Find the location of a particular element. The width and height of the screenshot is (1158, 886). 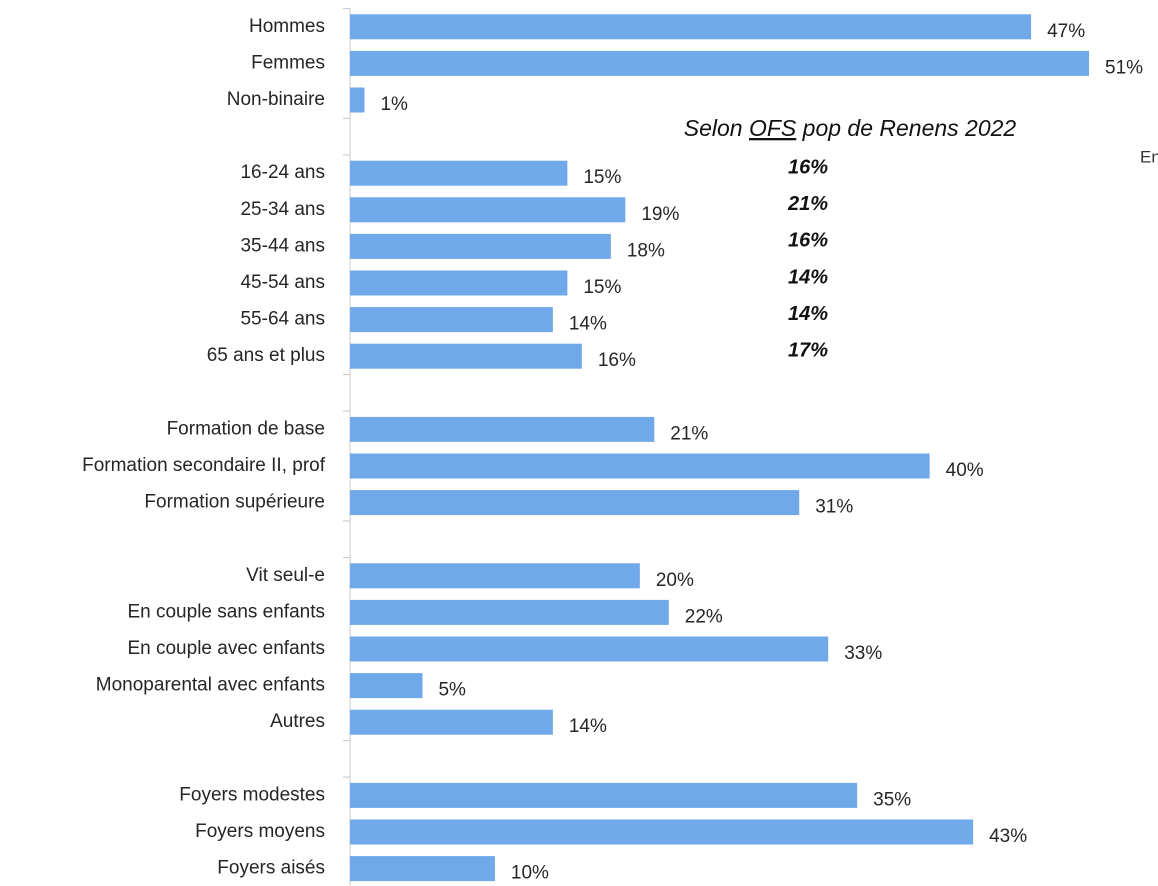

data-label: 43% is located at coordinates (1008, 836).